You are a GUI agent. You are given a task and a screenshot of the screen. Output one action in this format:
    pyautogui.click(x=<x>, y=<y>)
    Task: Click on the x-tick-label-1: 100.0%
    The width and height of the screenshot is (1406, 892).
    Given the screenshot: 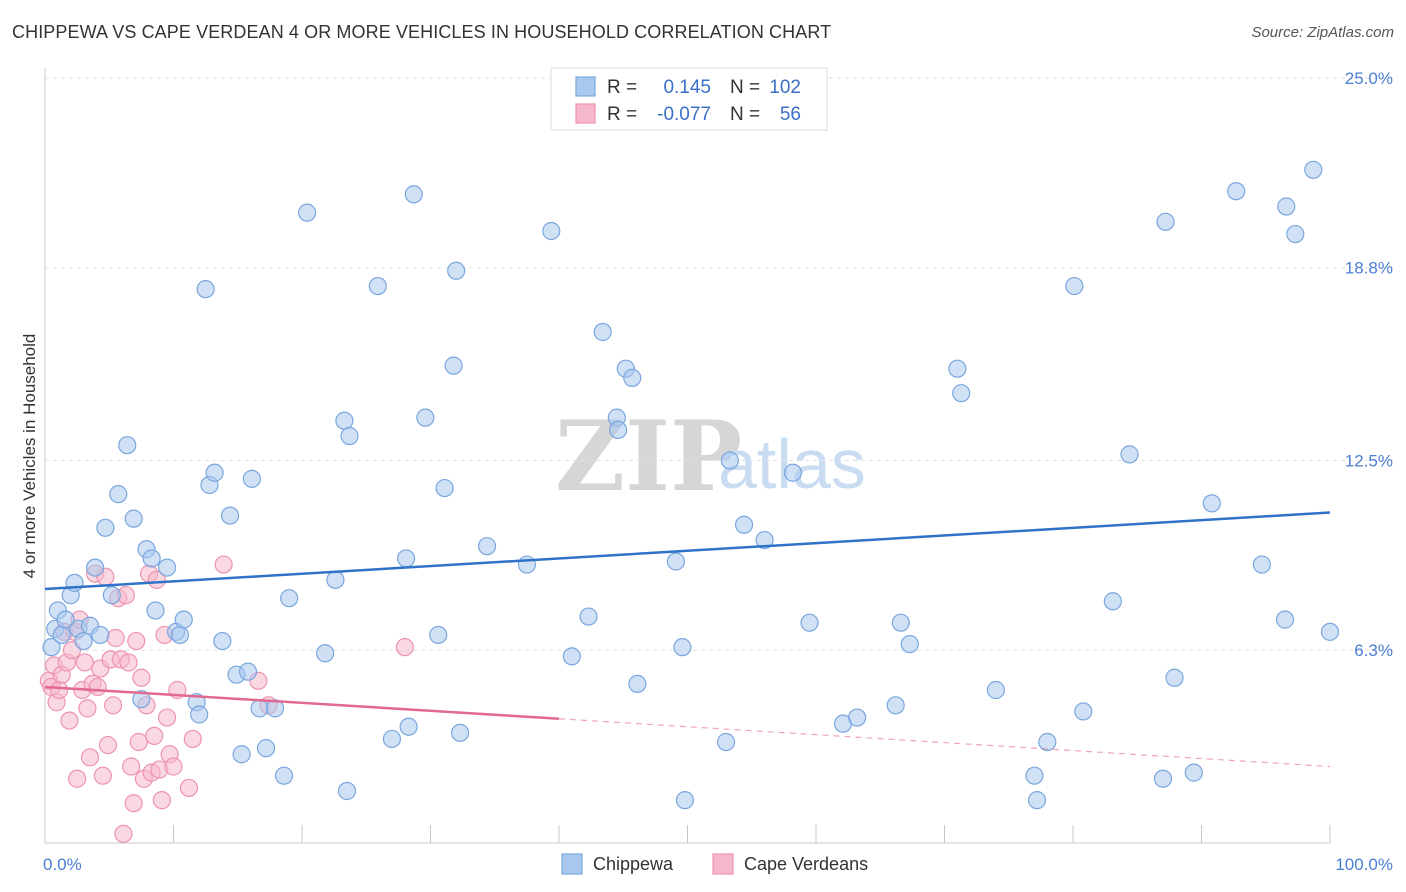 What is the action you would take?
    pyautogui.click(x=1364, y=864)
    